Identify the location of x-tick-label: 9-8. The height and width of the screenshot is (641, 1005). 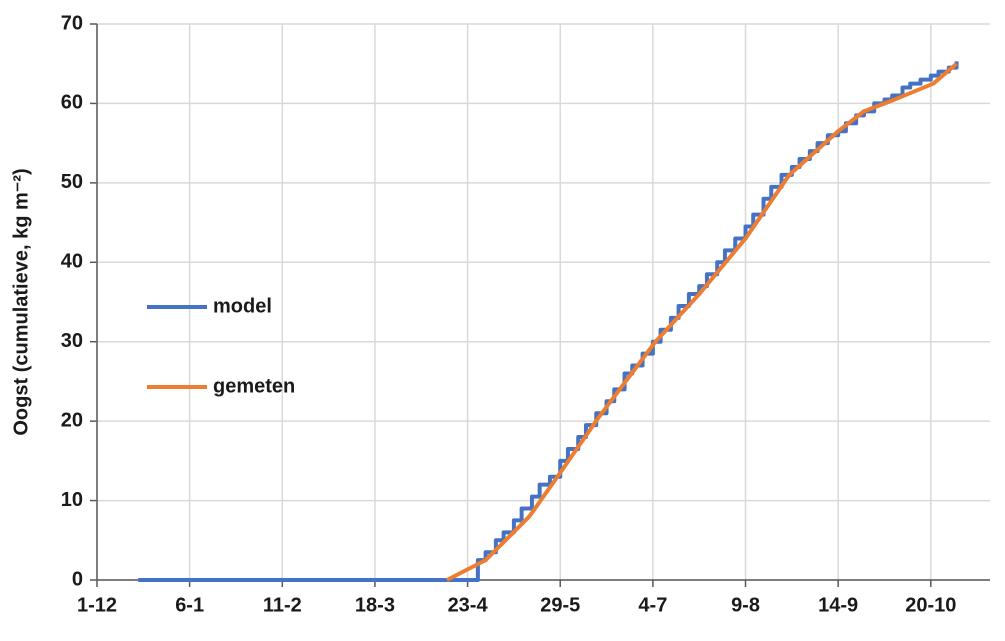
(745, 605).